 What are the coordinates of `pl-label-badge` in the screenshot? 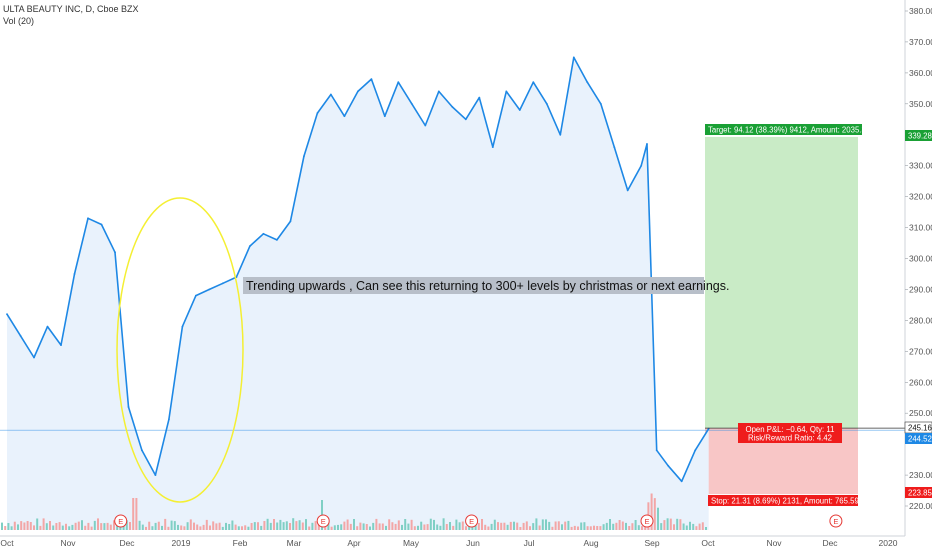 It's located at (790, 433).